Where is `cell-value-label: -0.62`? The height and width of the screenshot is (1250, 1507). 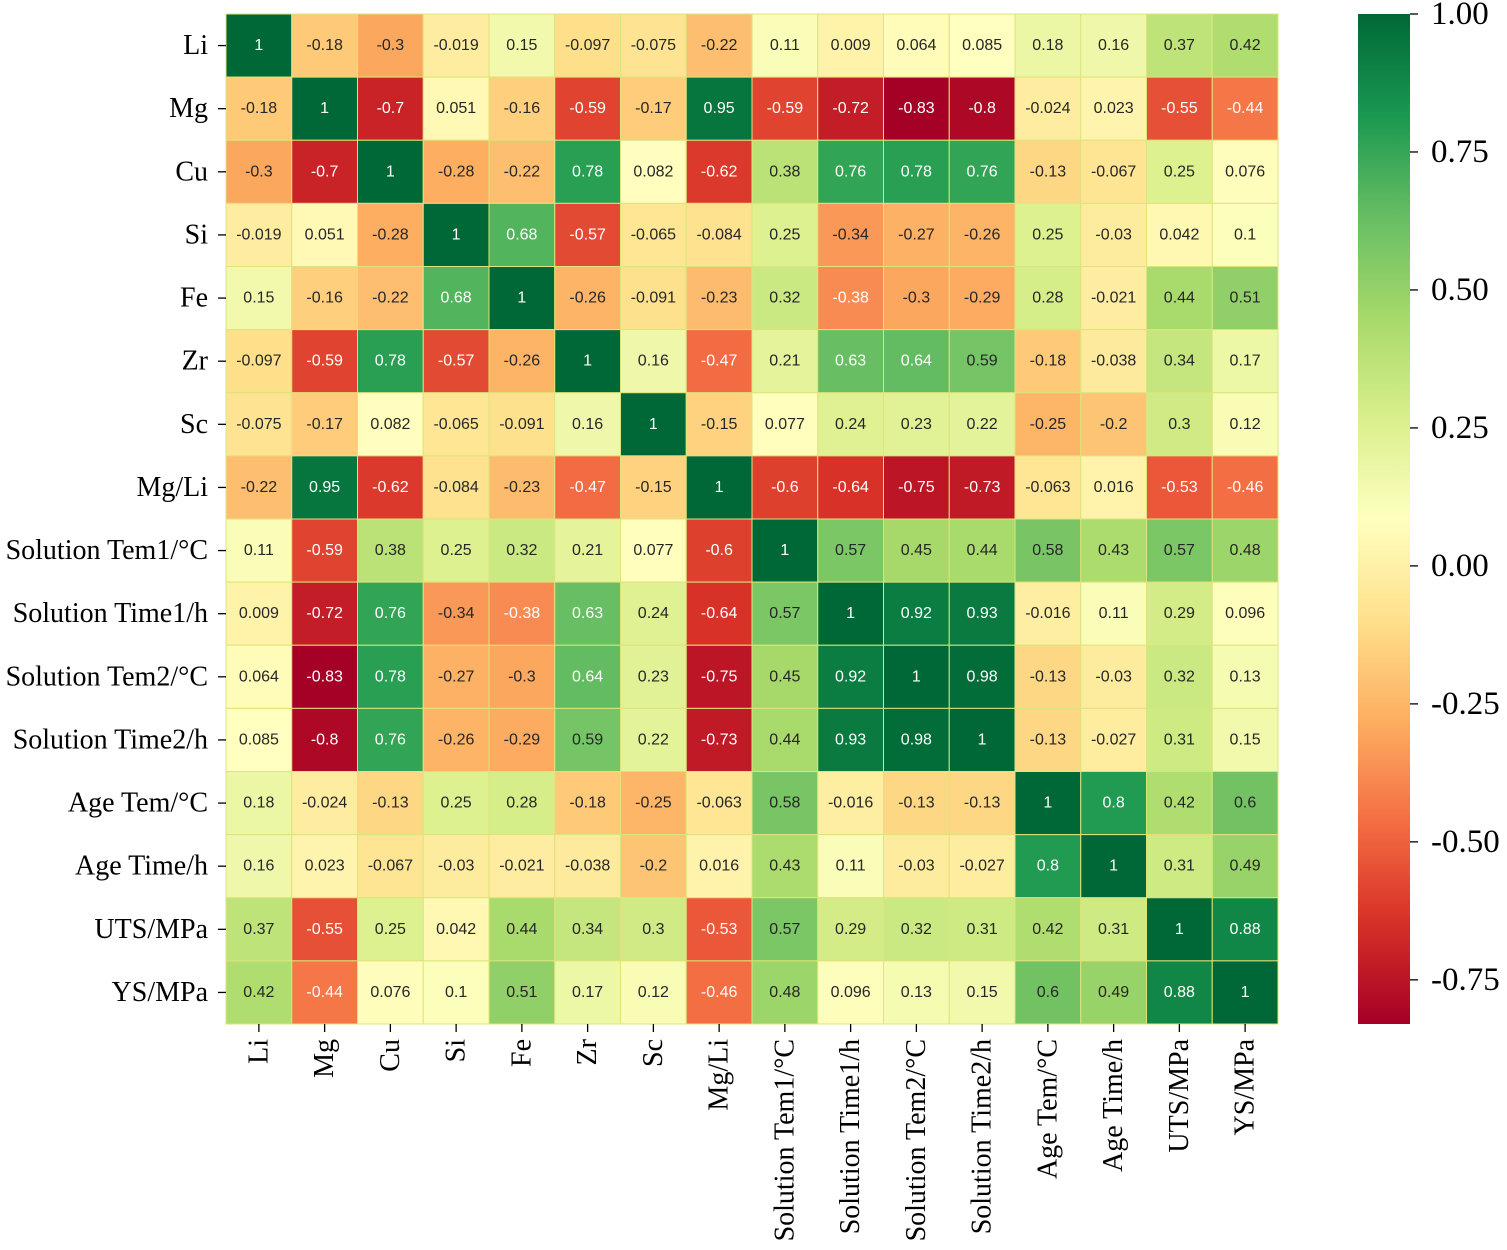 cell-value-label: -0.62 is located at coordinates (390, 487).